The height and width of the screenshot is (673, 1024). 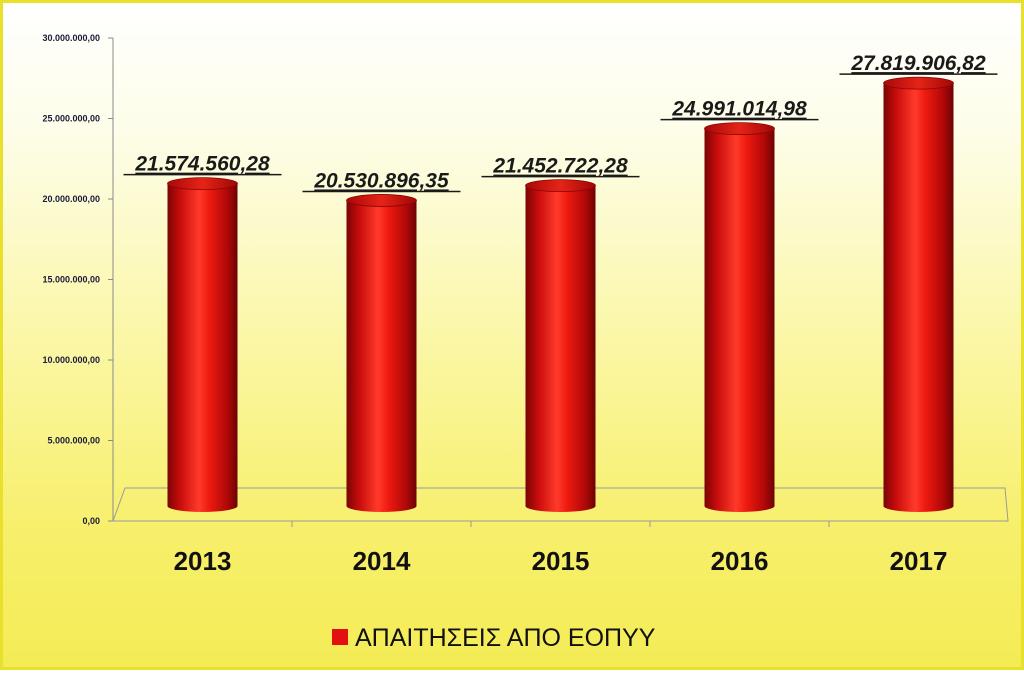 I want to click on x-tick-label: 2017, so click(x=919, y=561).